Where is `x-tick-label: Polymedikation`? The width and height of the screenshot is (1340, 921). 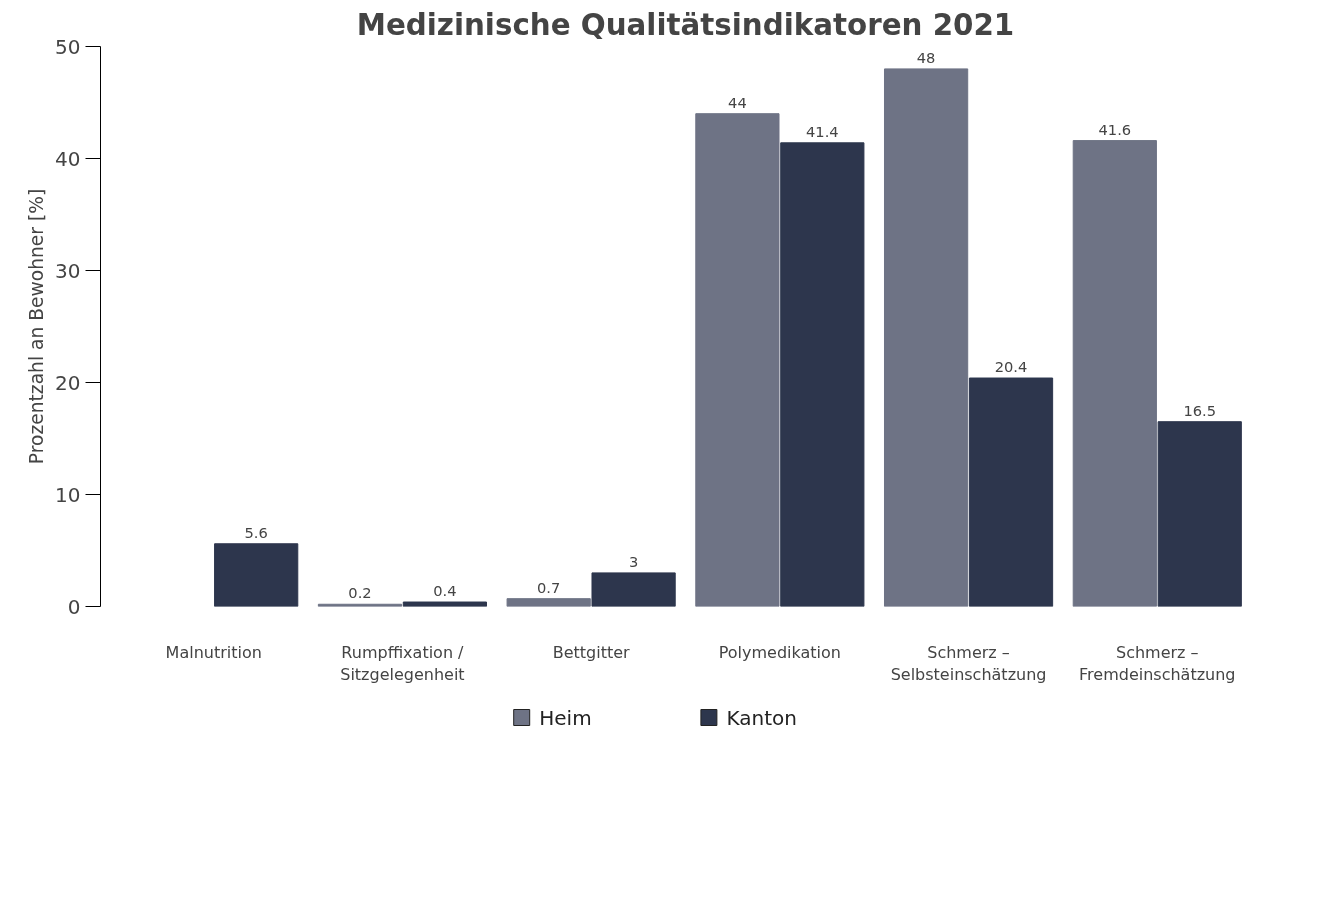
x-tick-label: Polymedikation is located at coordinates (779, 652).